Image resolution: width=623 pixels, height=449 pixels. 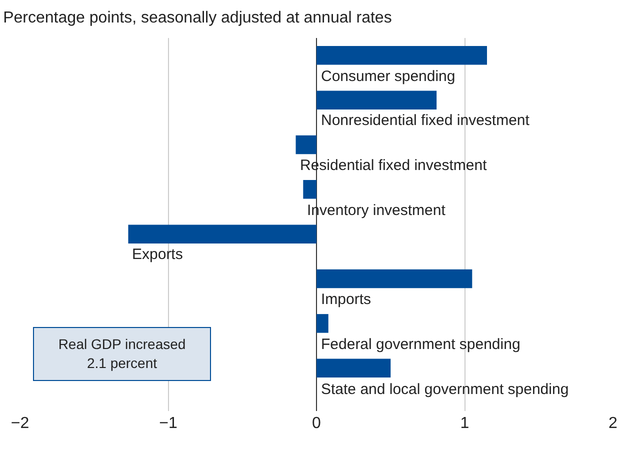 I want to click on annotation: Real GDP increased 2.1 percent, so click(x=122, y=354).